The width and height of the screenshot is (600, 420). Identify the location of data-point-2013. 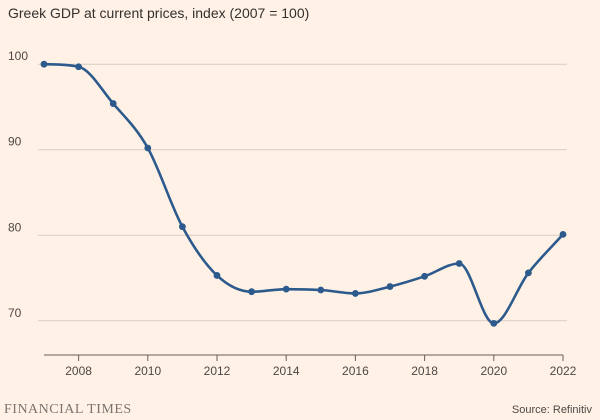
(252, 292).